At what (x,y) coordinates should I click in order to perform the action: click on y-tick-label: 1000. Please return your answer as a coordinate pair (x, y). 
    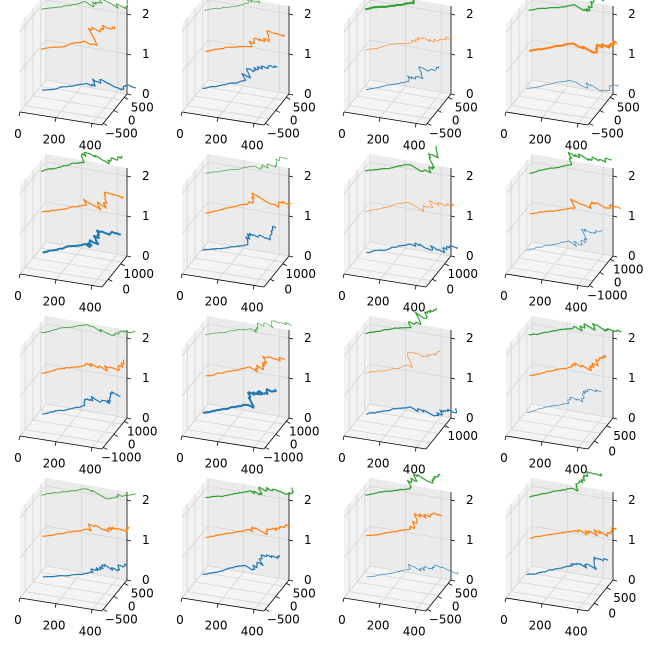
    Looking at the image, I should click on (142, 431).